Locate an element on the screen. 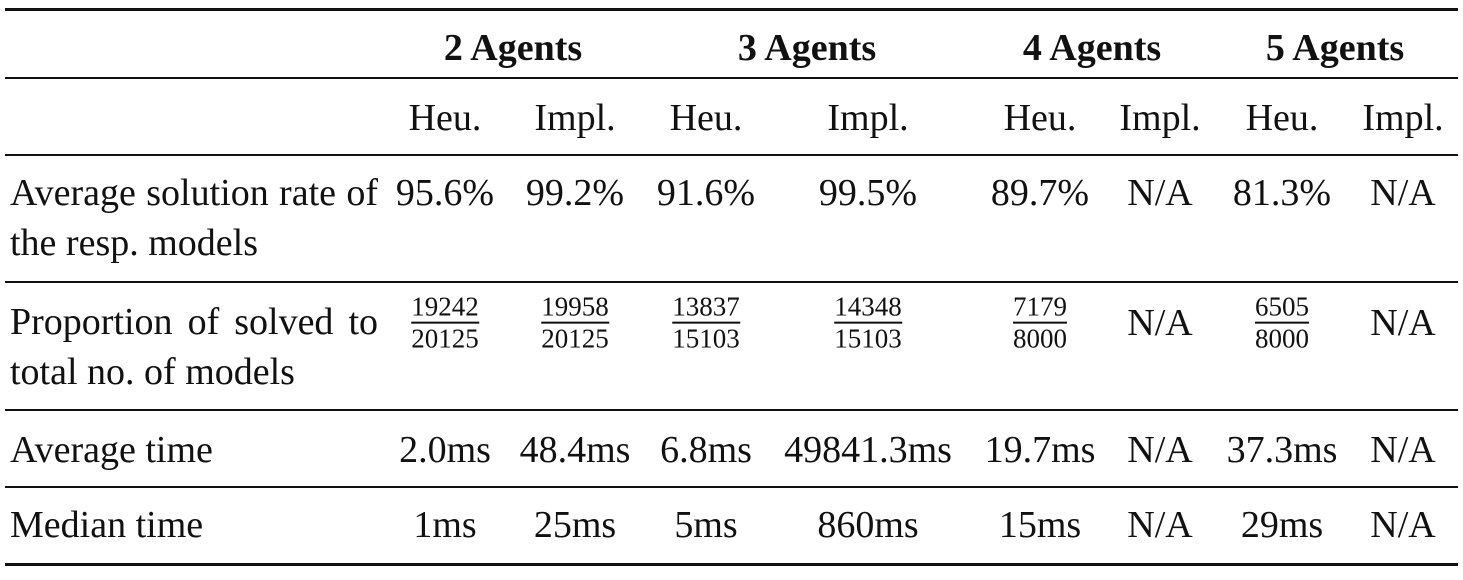 The width and height of the screenshot is (1463, 580). cell: 2.0ms is located at coordinates (445, 450).